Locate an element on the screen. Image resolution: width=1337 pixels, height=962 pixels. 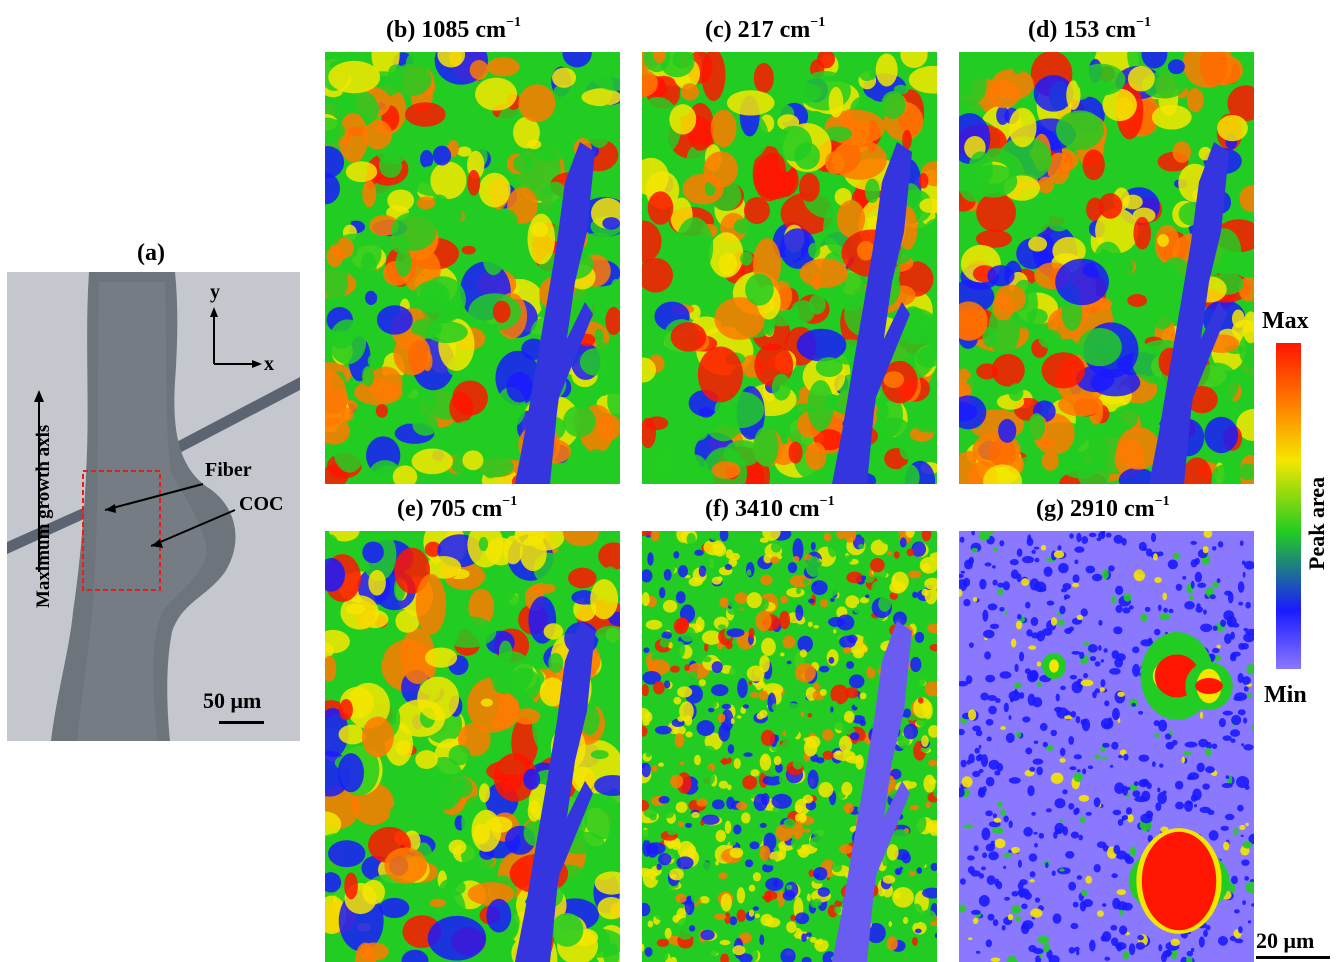
roi-box is located at coordinates (121, 530).